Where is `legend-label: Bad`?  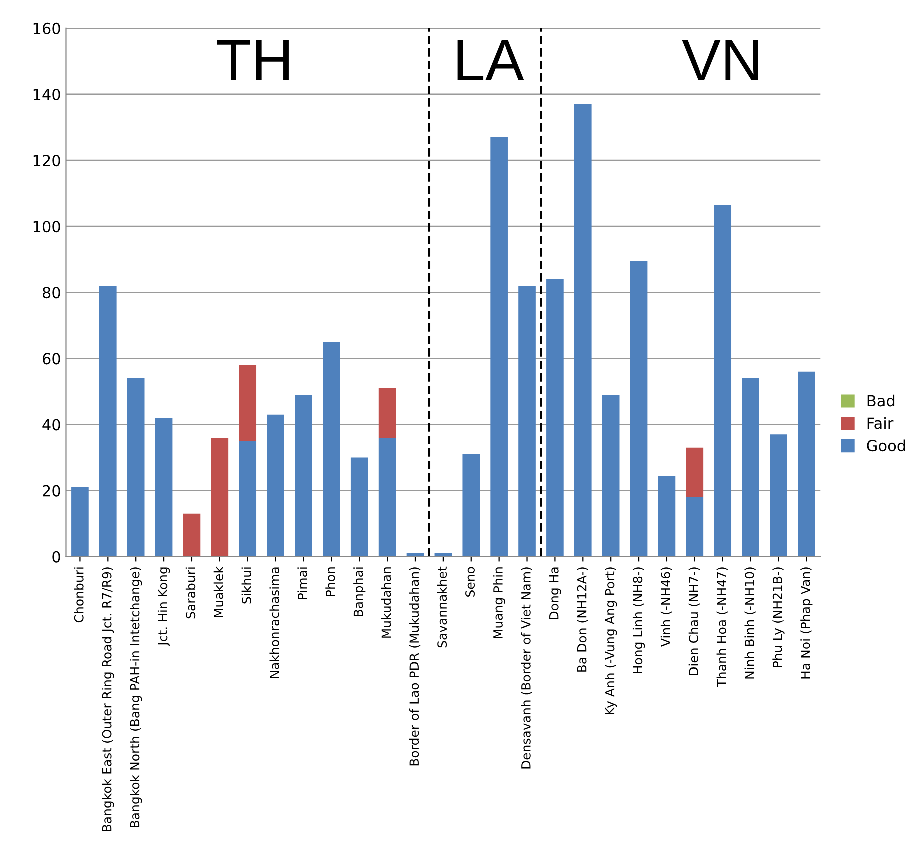 legend-label: Bad is located at coordinates (881, 400).